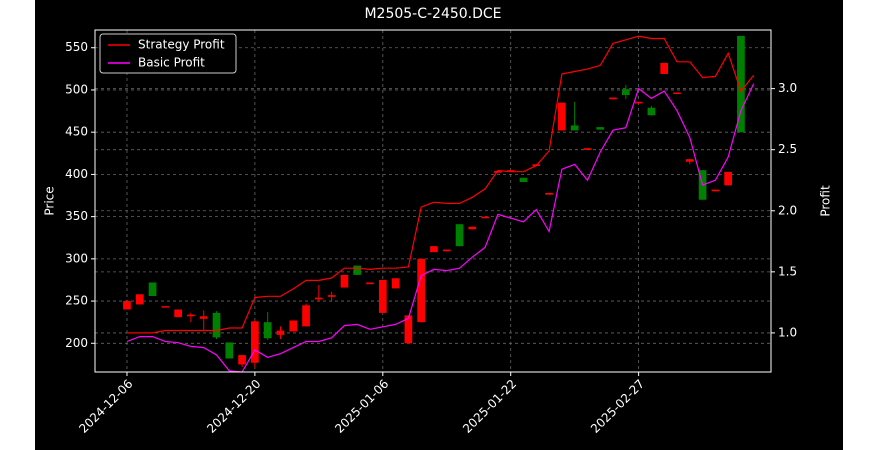  Describe the element at coordinates (50, 200) in the screenshot. I see `y-axis-label: Price` at that location.